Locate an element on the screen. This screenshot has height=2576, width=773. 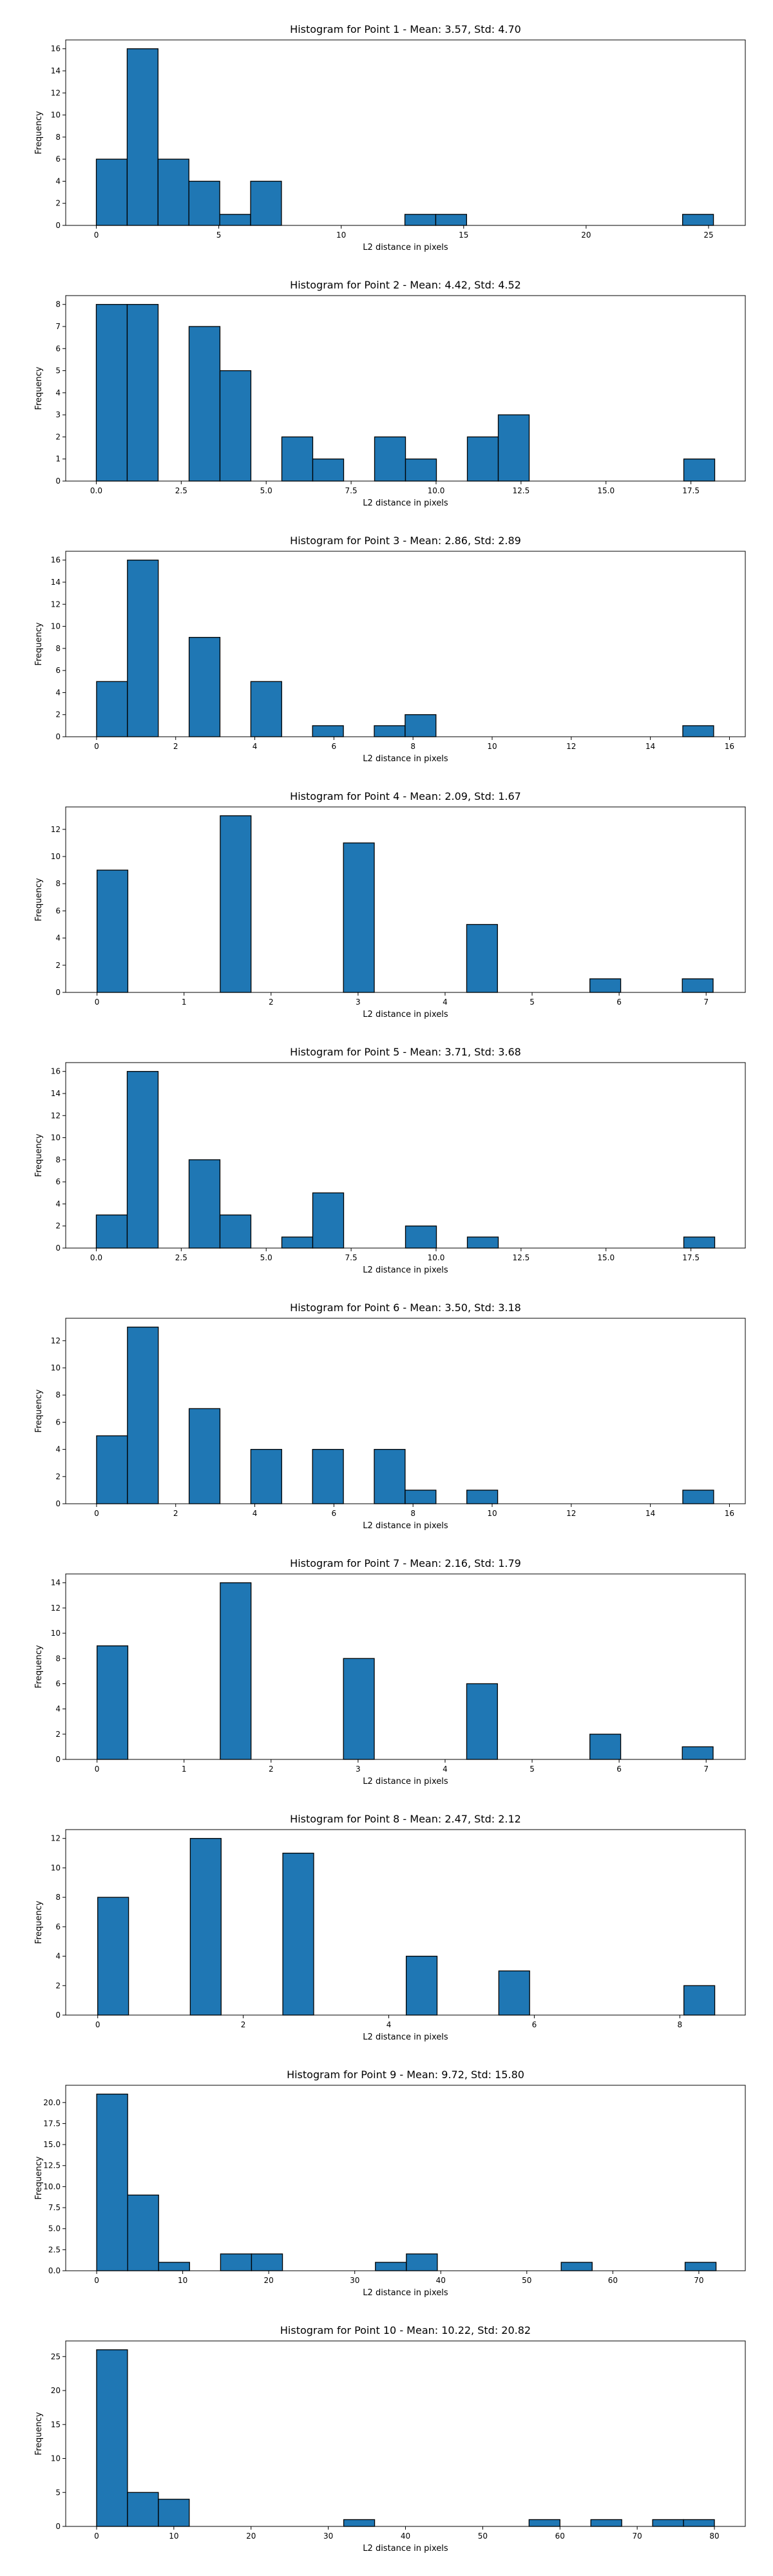
x-tick-label: 50 is located at coordinates (526, 2280).